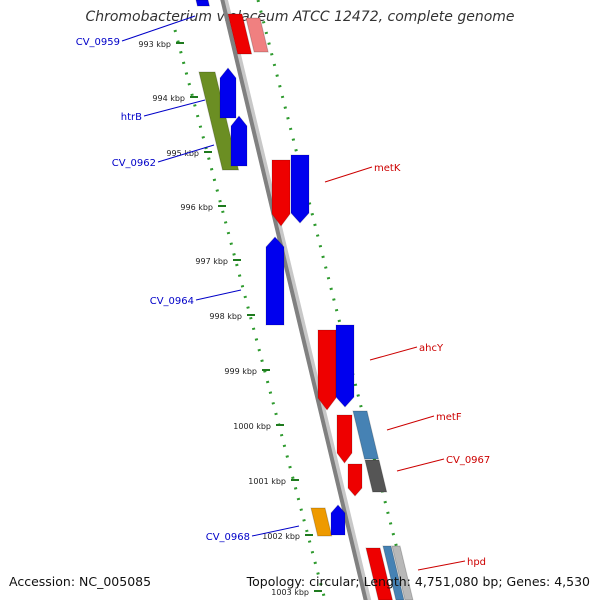  What do you see at coordinates (327, 370) in the screenshot?
I see `gene-ahcy-red` at bounding box center [327, 370].